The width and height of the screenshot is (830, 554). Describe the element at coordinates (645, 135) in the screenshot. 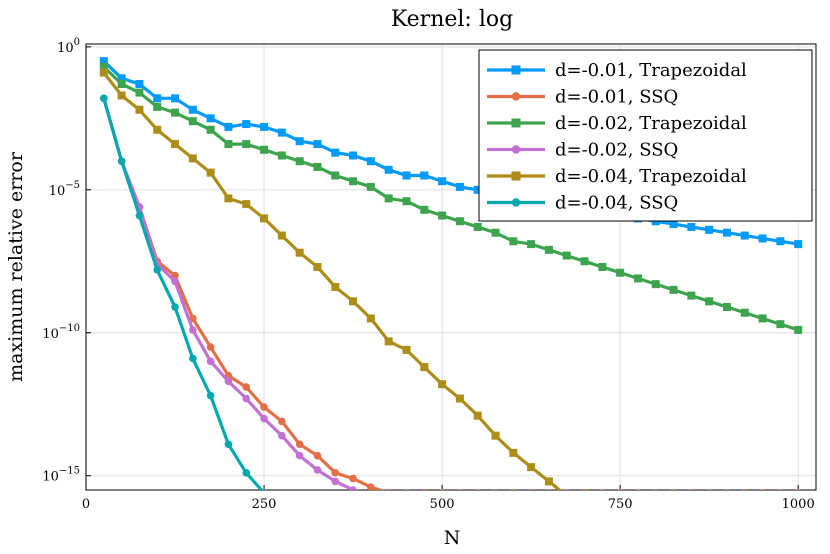

I see `legend-box` at that location.